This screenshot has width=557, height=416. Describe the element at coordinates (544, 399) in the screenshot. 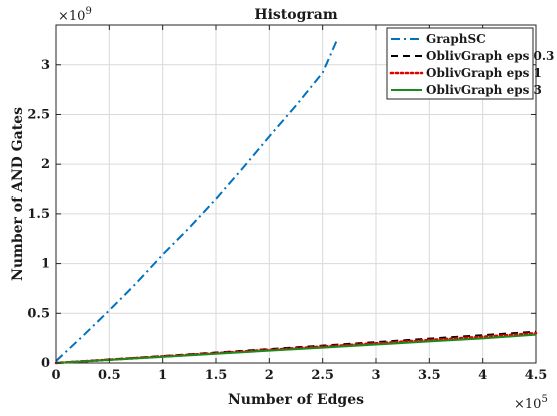

I see `x-multiplier-exp: 5` at that location.